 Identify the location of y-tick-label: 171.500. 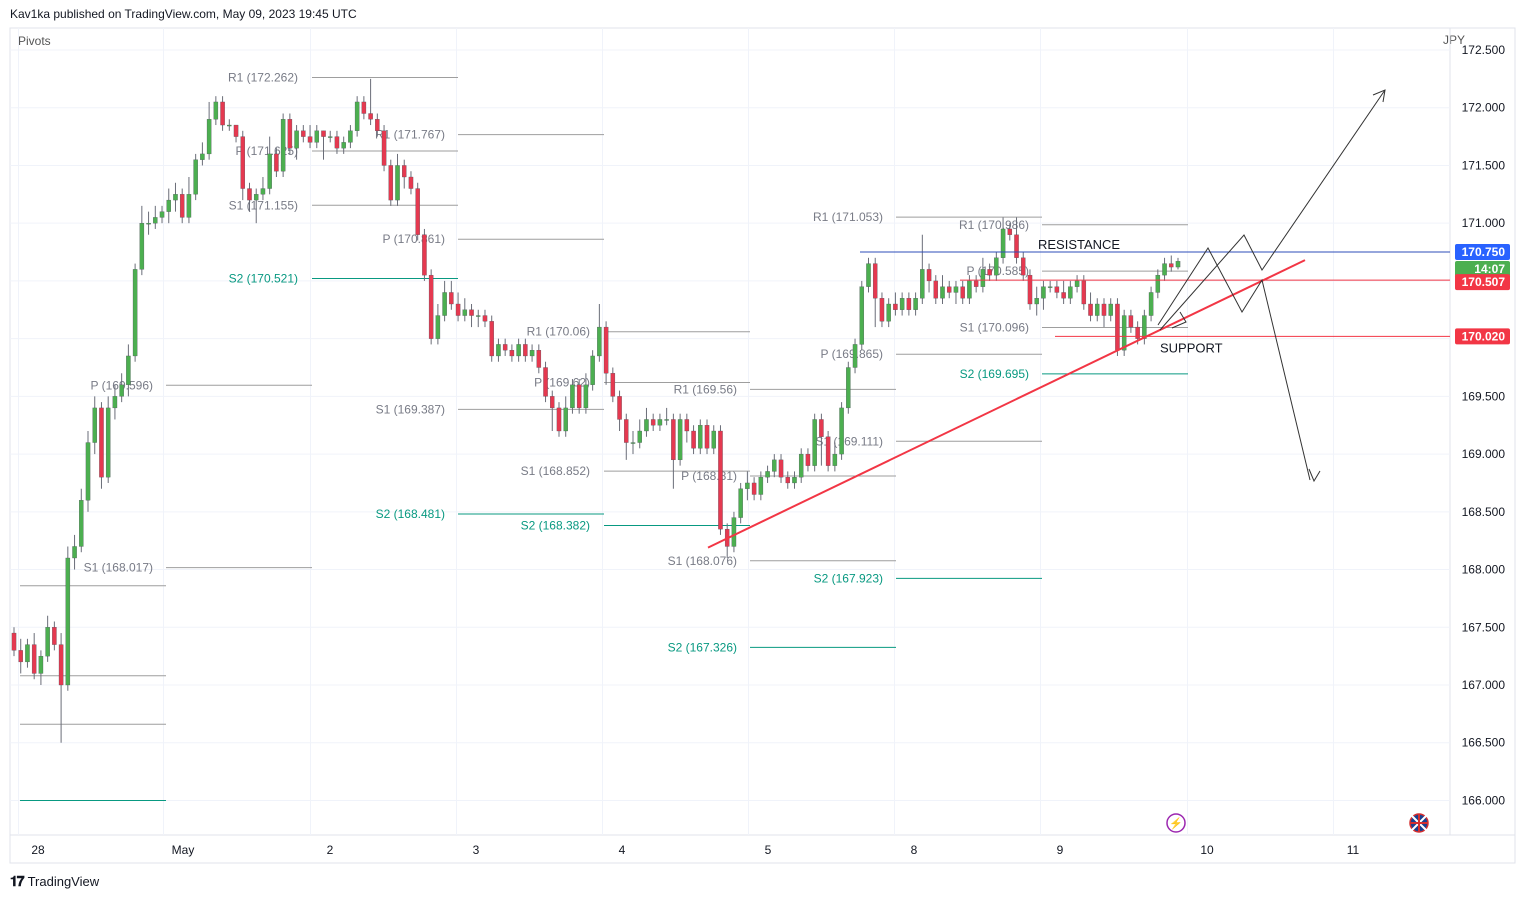
(1484, 165).